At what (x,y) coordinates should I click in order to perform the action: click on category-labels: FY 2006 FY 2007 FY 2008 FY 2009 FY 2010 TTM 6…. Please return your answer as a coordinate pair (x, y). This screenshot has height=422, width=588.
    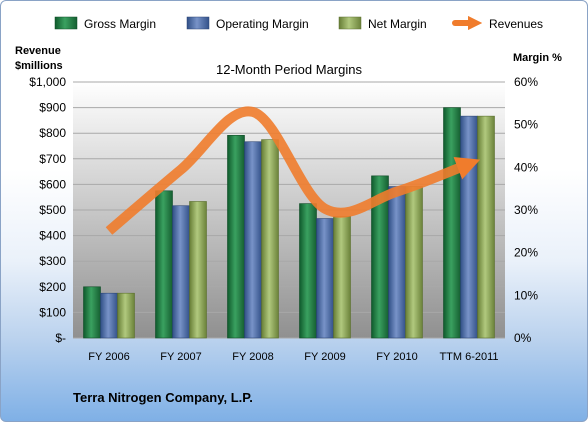
    Looking at the image, I should click on (293, 357).